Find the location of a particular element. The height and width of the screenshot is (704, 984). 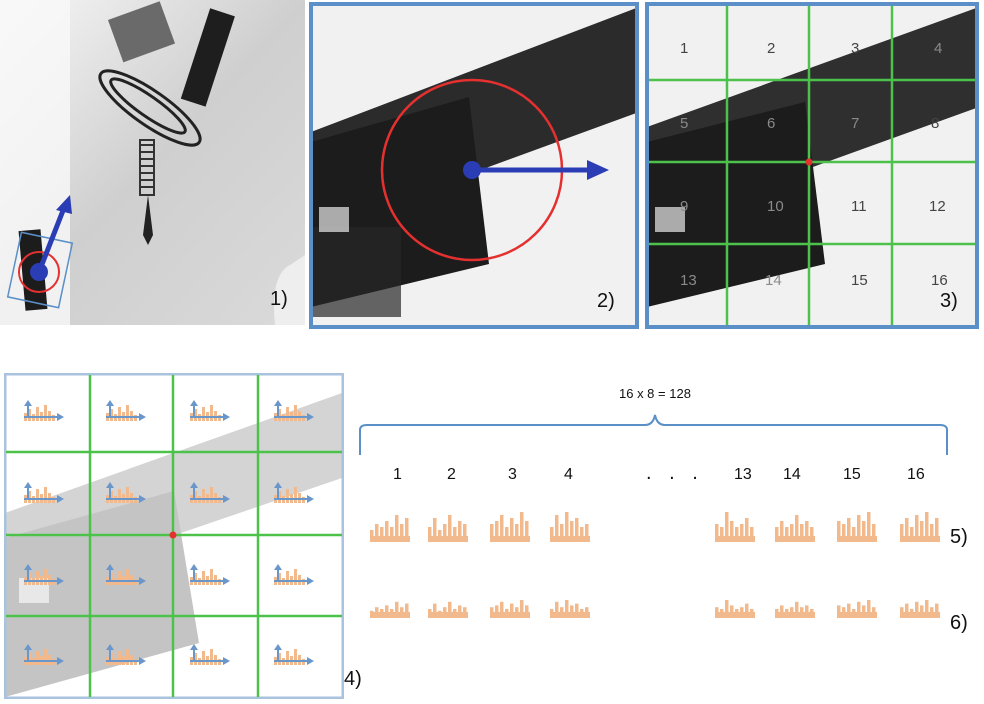

panel-1-xray-overview: 1) is located at coordinates (152, 162).